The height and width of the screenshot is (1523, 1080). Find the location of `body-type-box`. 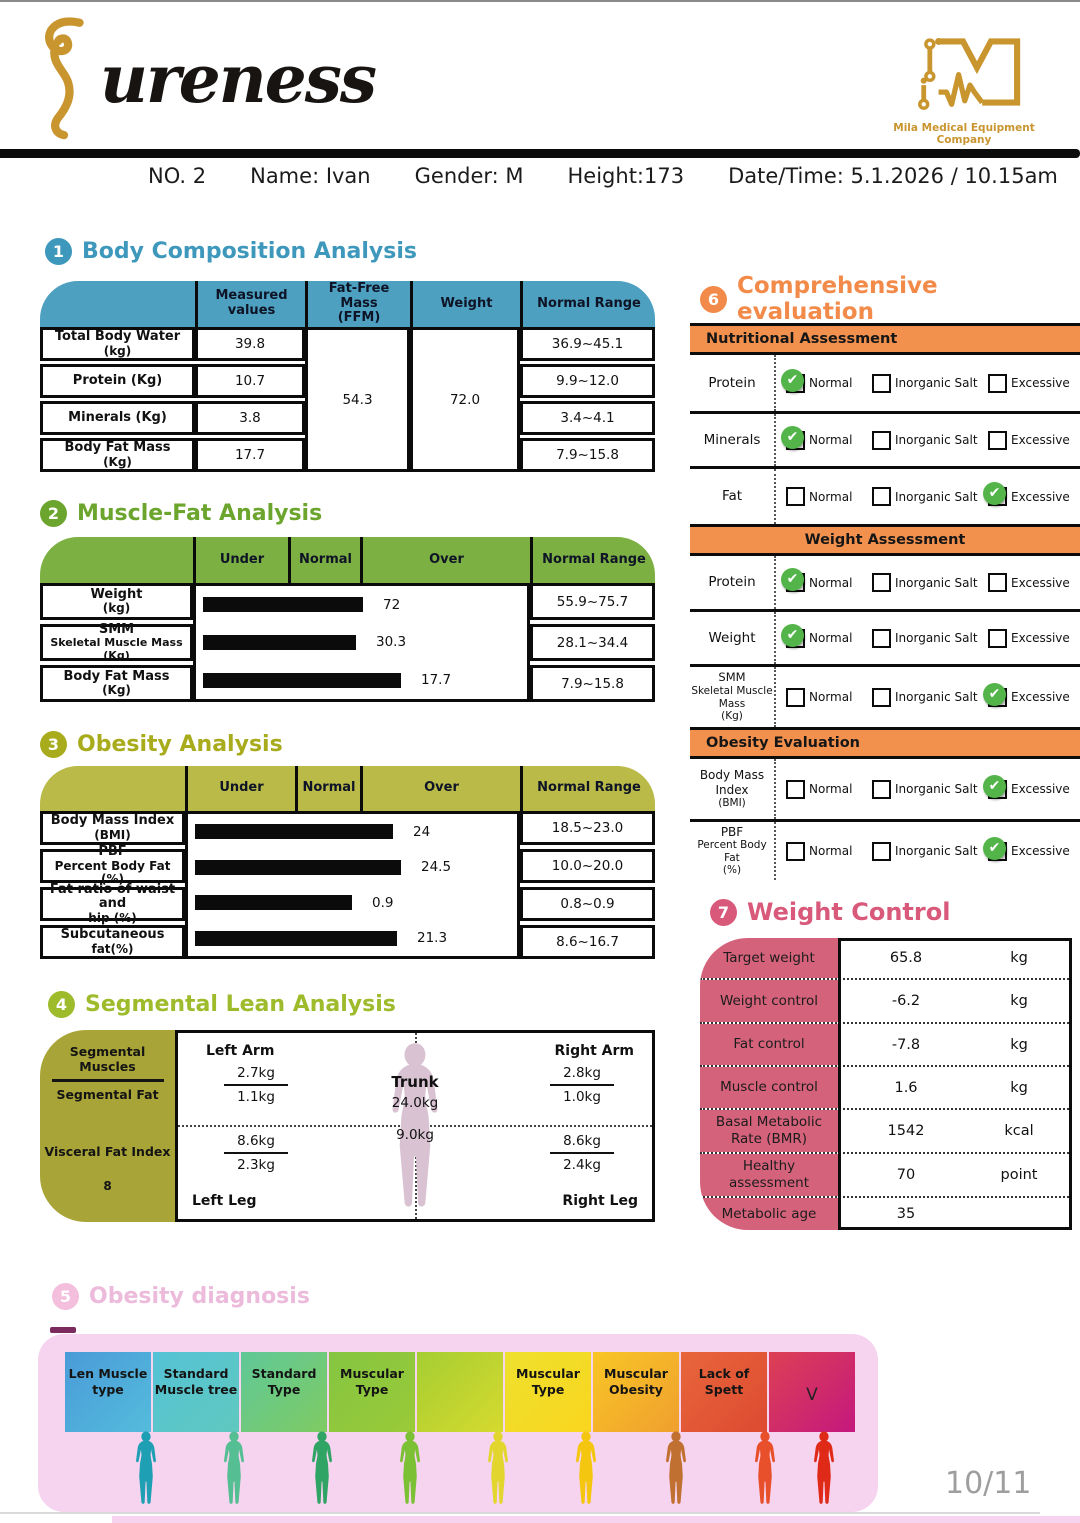

body-type-box is located at coordinates (460, 1392).